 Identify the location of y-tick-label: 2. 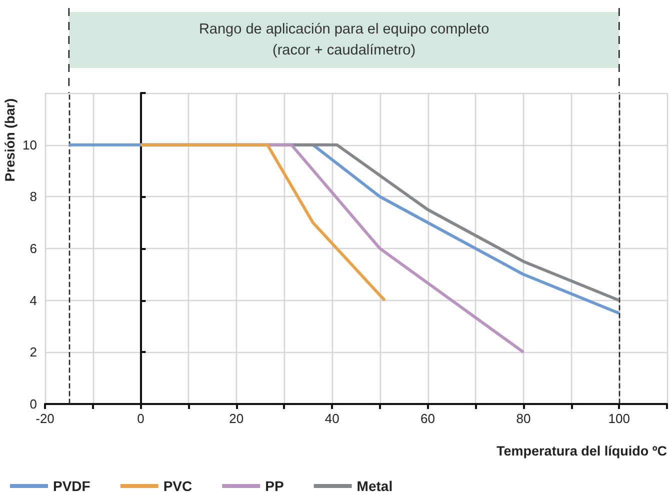
(33, 352).